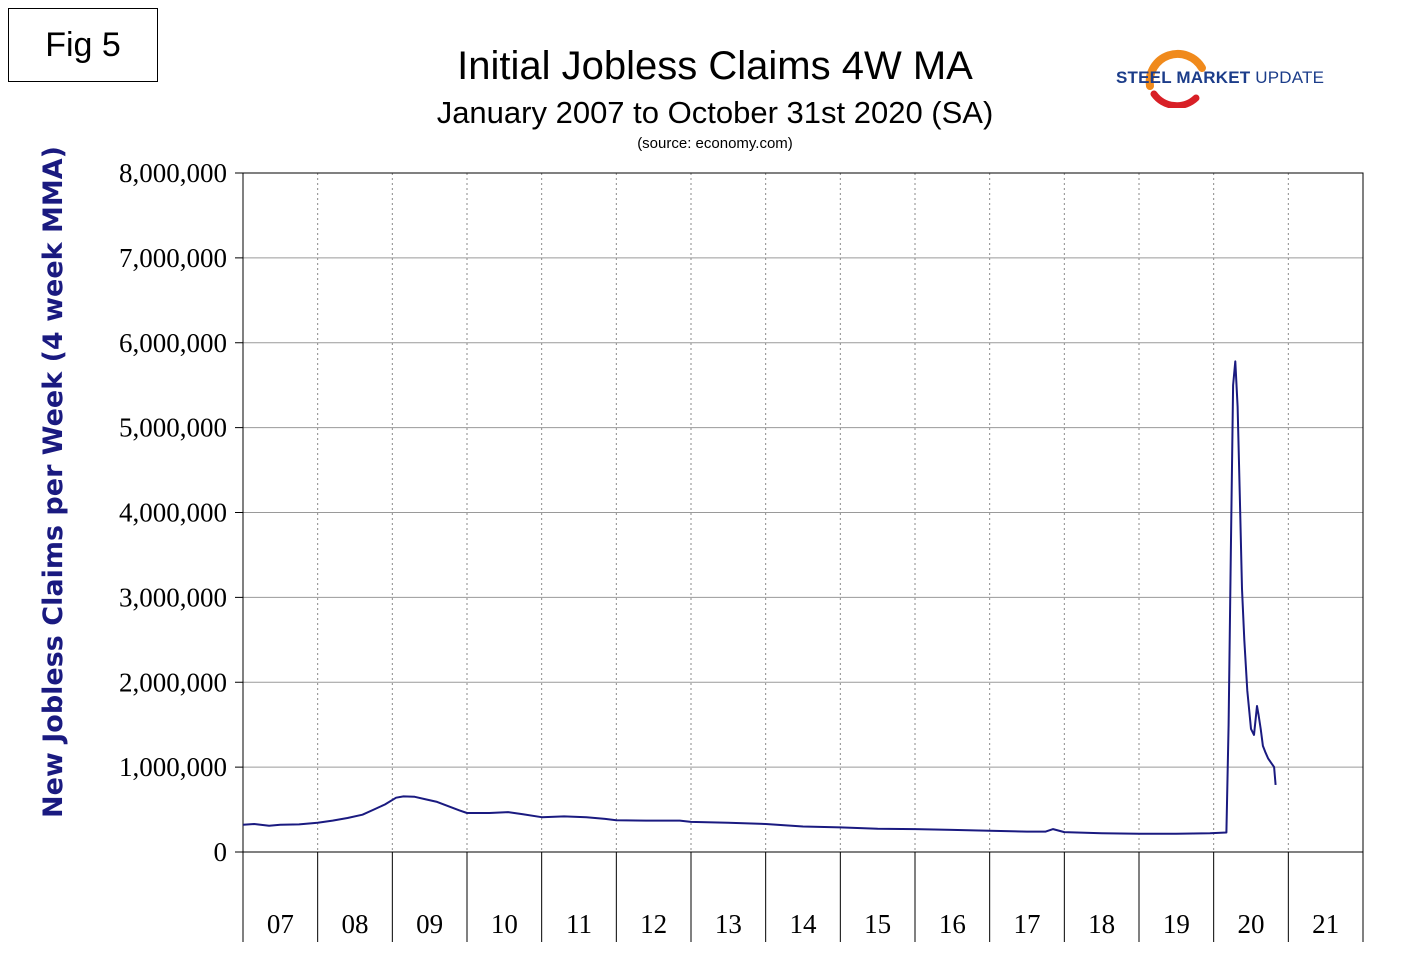  What do you see at coordinates (429, 924) in the screenshot?
I see `x-tick-label: 09` at bounding box center [429, 924].